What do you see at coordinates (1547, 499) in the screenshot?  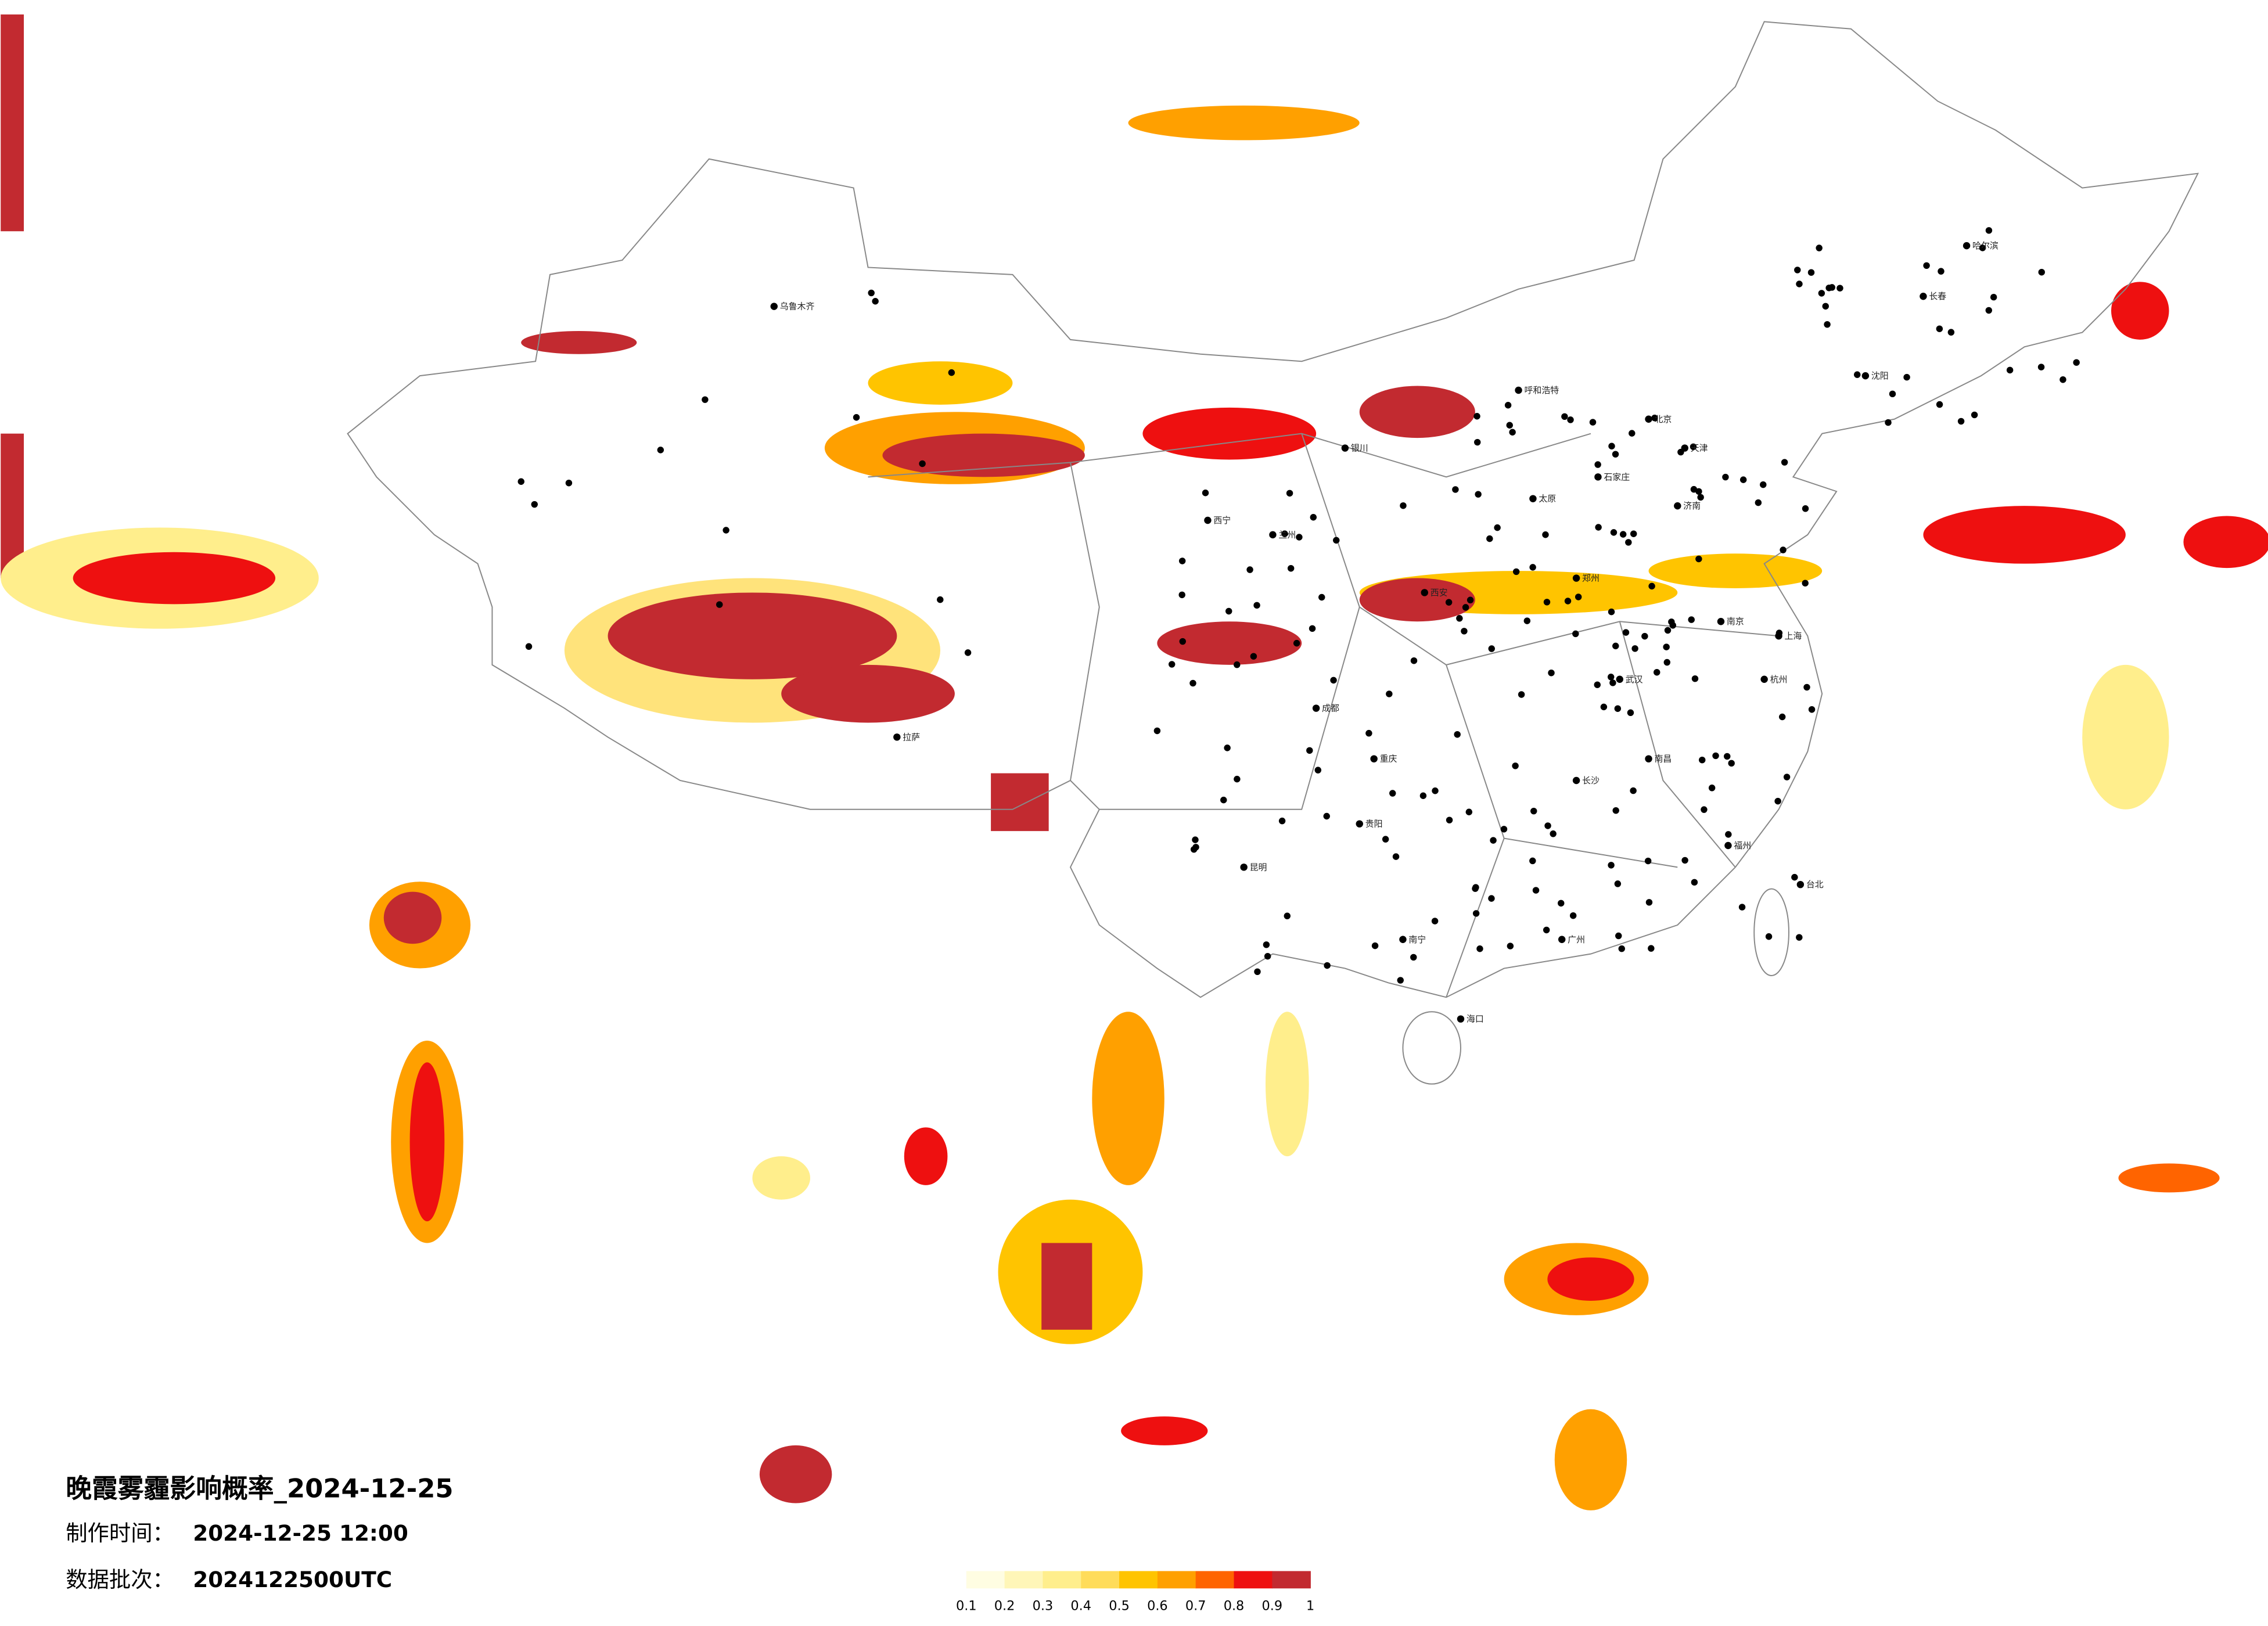 I see `city-label: 太原` at bounding box center [1547, 499].